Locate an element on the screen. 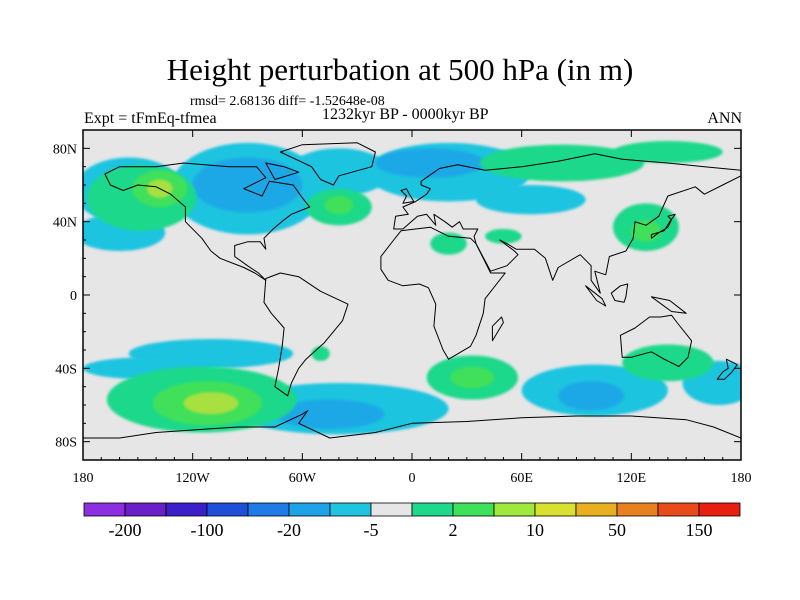 The image size is (800, 600). coastline-japan is located at coordinates (663, 226).